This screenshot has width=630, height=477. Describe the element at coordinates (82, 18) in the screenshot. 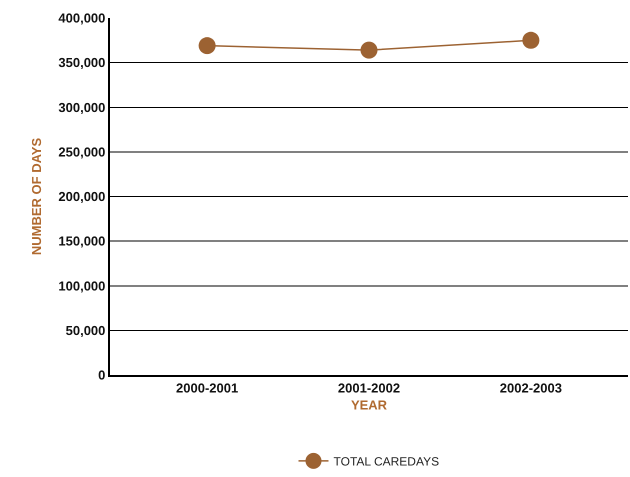

I see `y-tick-label: 400,000` at that location.